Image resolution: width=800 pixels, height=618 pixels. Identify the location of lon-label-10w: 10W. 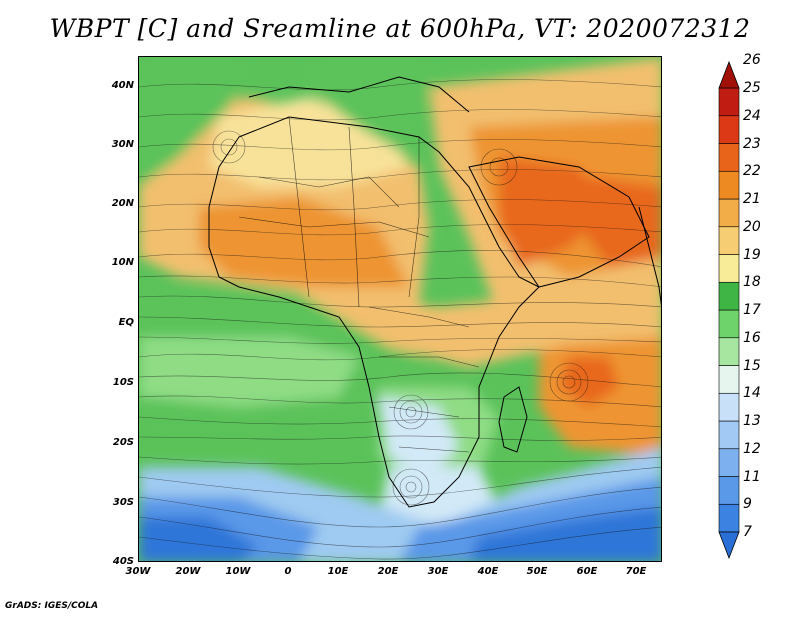
(238, 571).